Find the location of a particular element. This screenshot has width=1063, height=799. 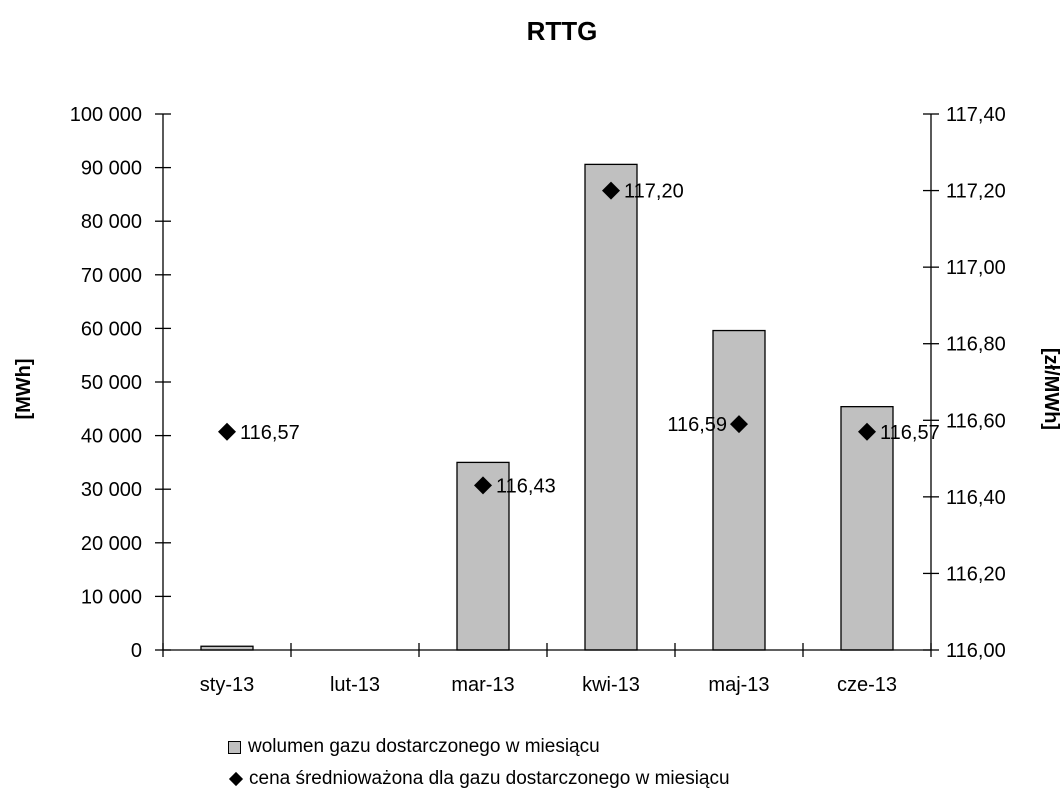

y2-tick-label: 117,40 is located at coordinates (976, 115).